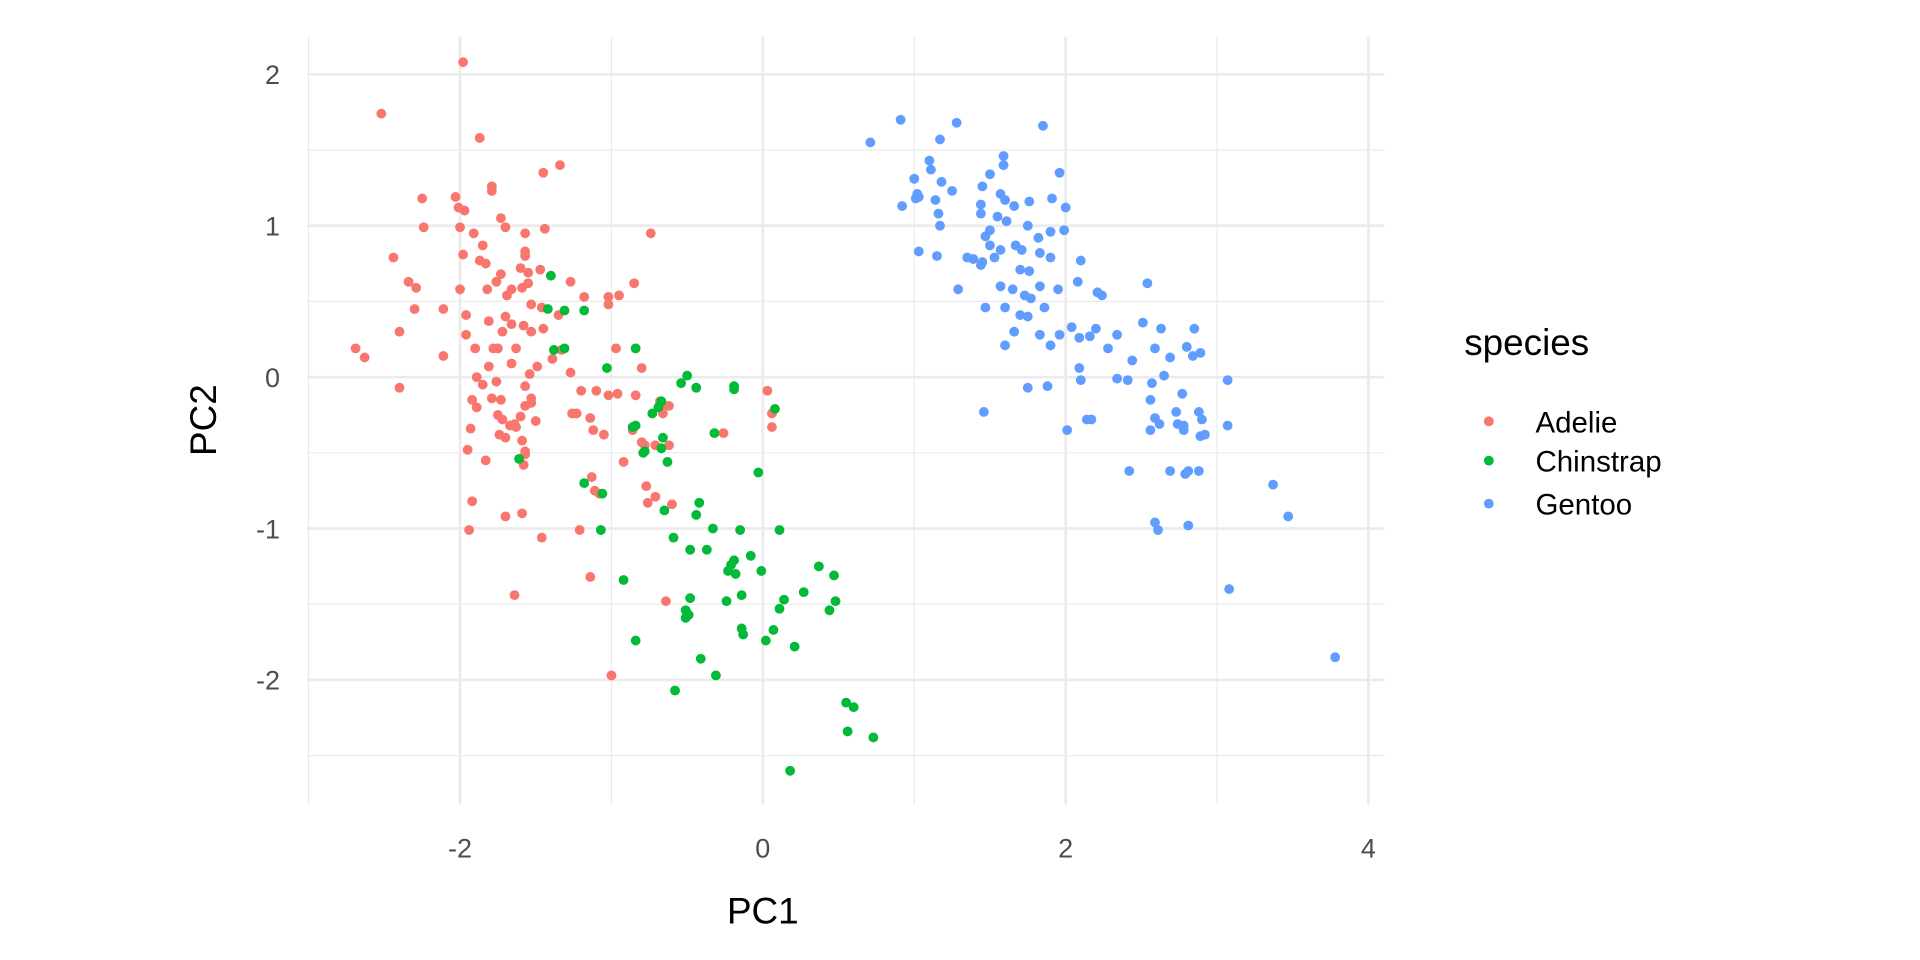 Image resolution: width=1920 pixels, height=960 pixels. I want to click on legend-item-chinstrap: Chinstrap, so click(1572, 462).